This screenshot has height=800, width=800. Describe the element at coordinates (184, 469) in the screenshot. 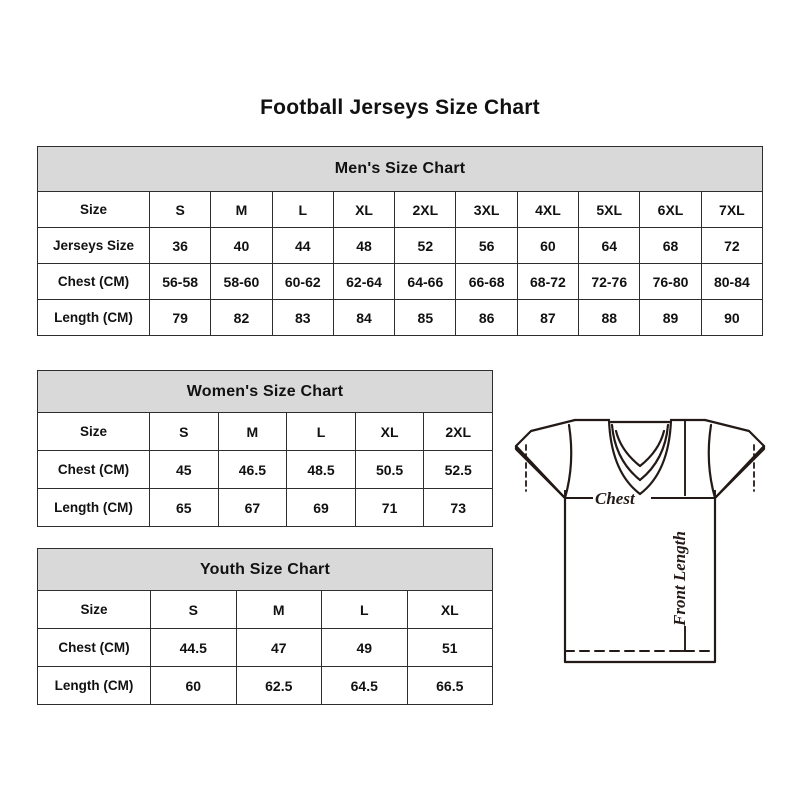

I see `table-cell: 45` at that location.